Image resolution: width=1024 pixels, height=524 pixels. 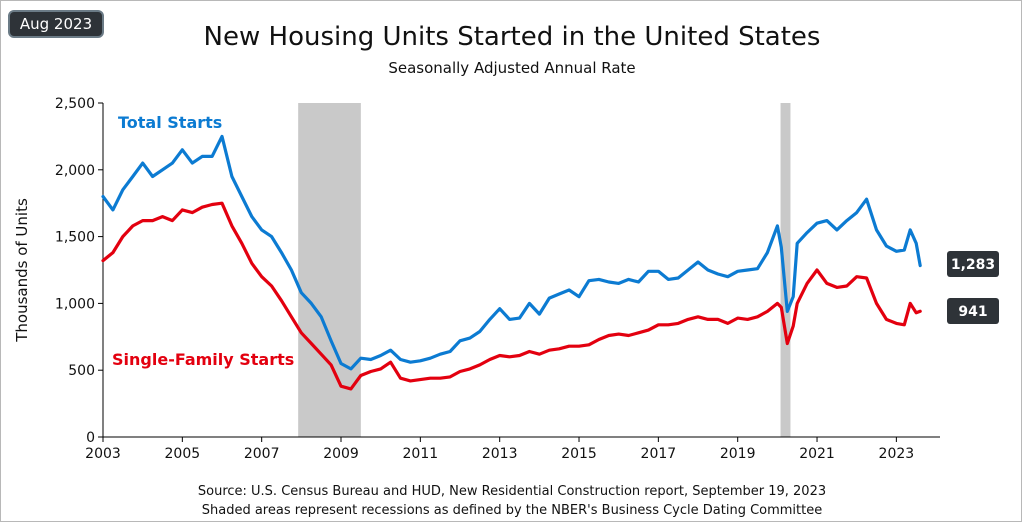 What do you see at coordinates (81, 371) in the screenshot?
I see `y-tick-label: 500` at bounding box center [81, 371].